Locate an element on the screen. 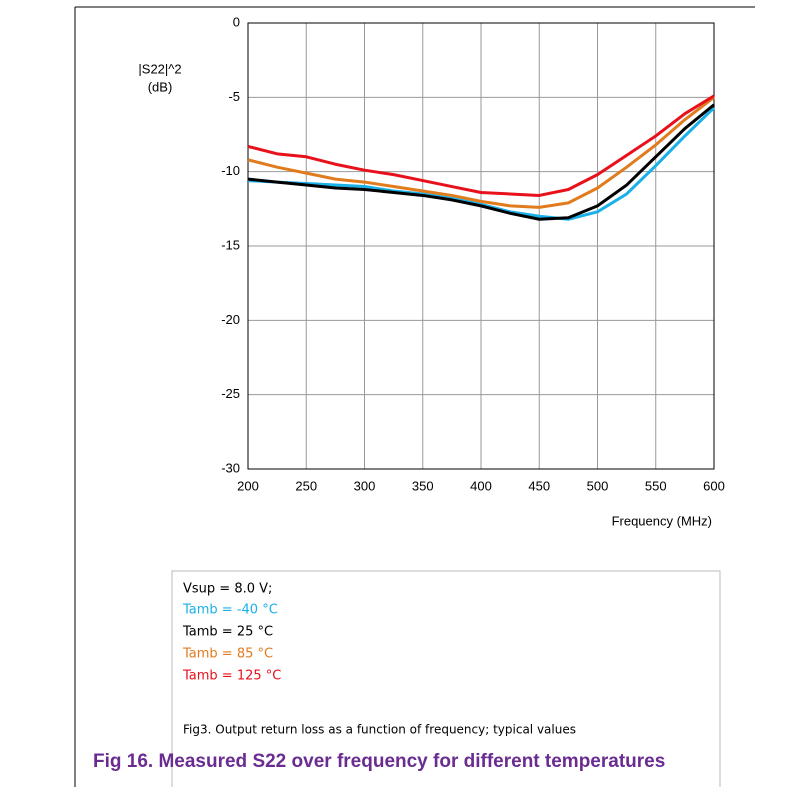 This screenshot has width=806, height=792. y-tick-label: 0 is located at coordinates (236, 21).